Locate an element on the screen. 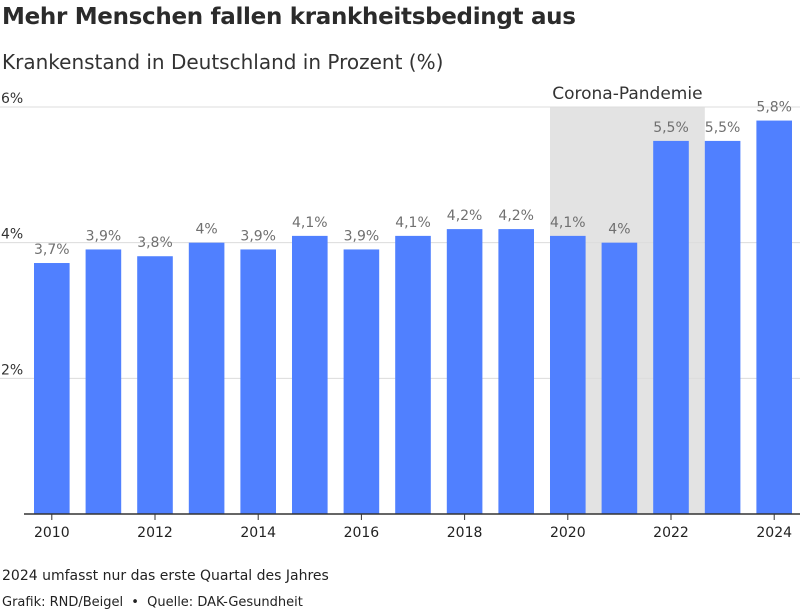 Image resolution: width=800 pixels, height=614 pixels. x-tick-label: 2010 is located at coordinates (52, 533).